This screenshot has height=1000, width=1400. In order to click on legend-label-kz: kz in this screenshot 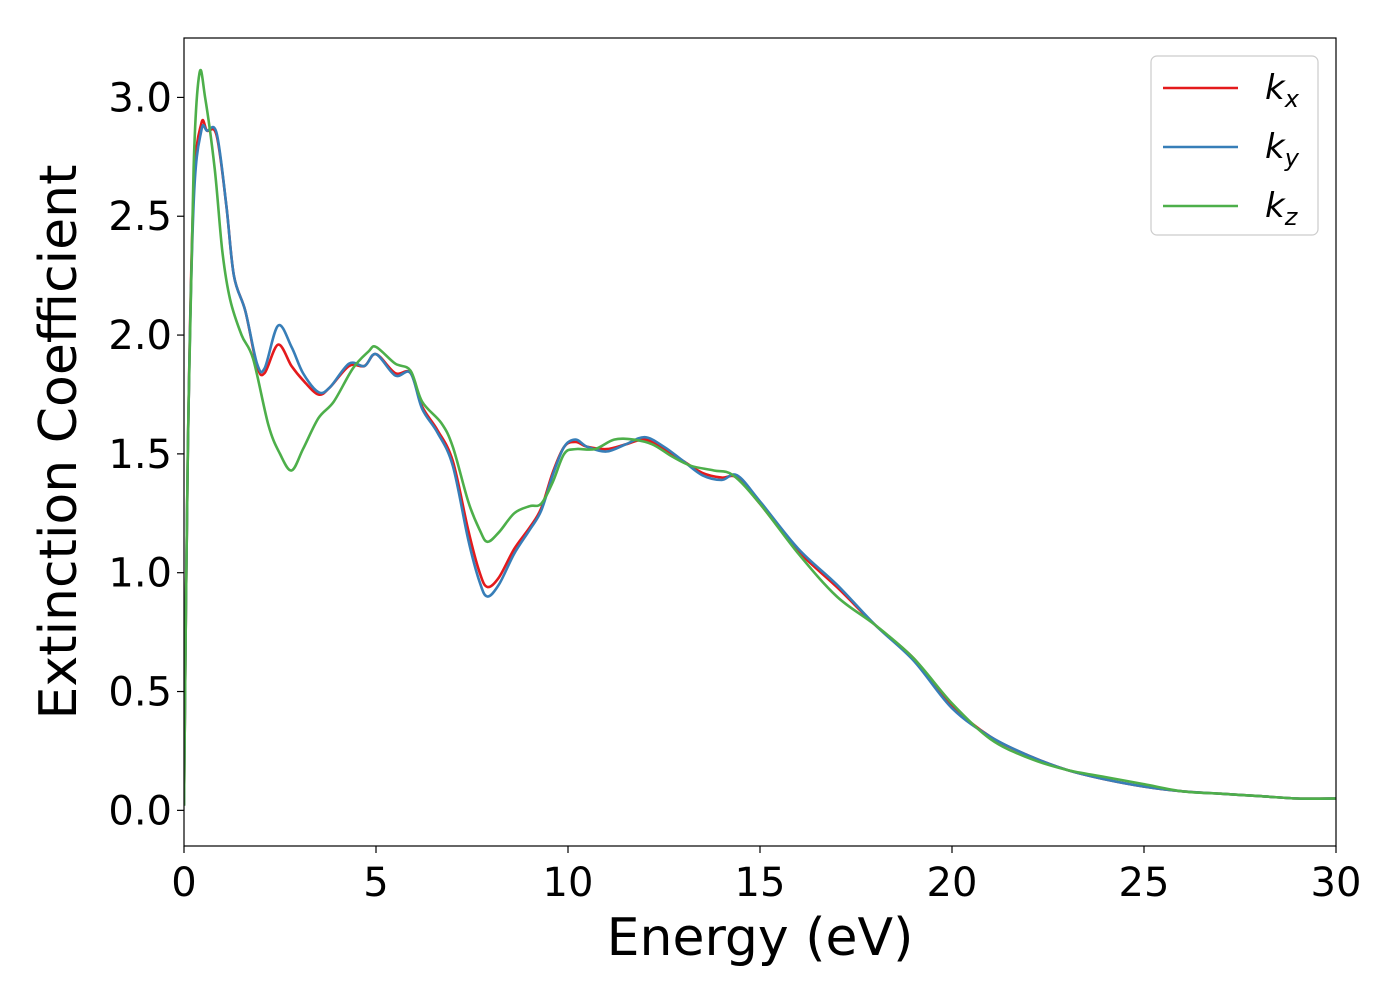, I will do `click(1282, 208)`.